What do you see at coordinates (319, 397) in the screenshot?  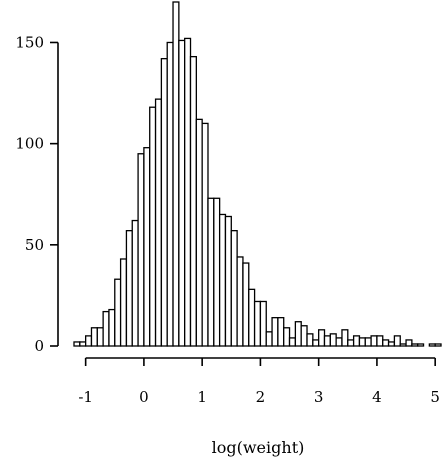 I see `x-tick-label: 3` at bounding box center [319, 397].